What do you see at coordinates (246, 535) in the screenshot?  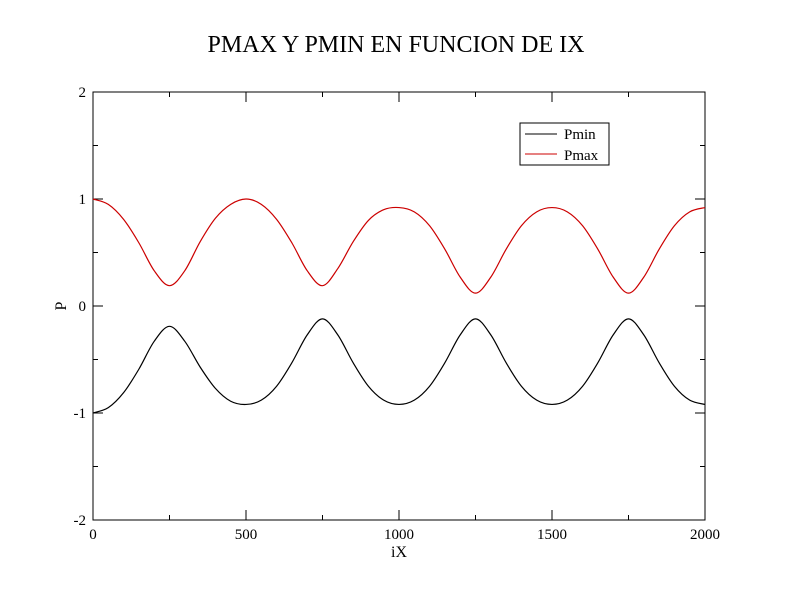 I see `x-tick-label: 500` at bounding box center [246, 535].